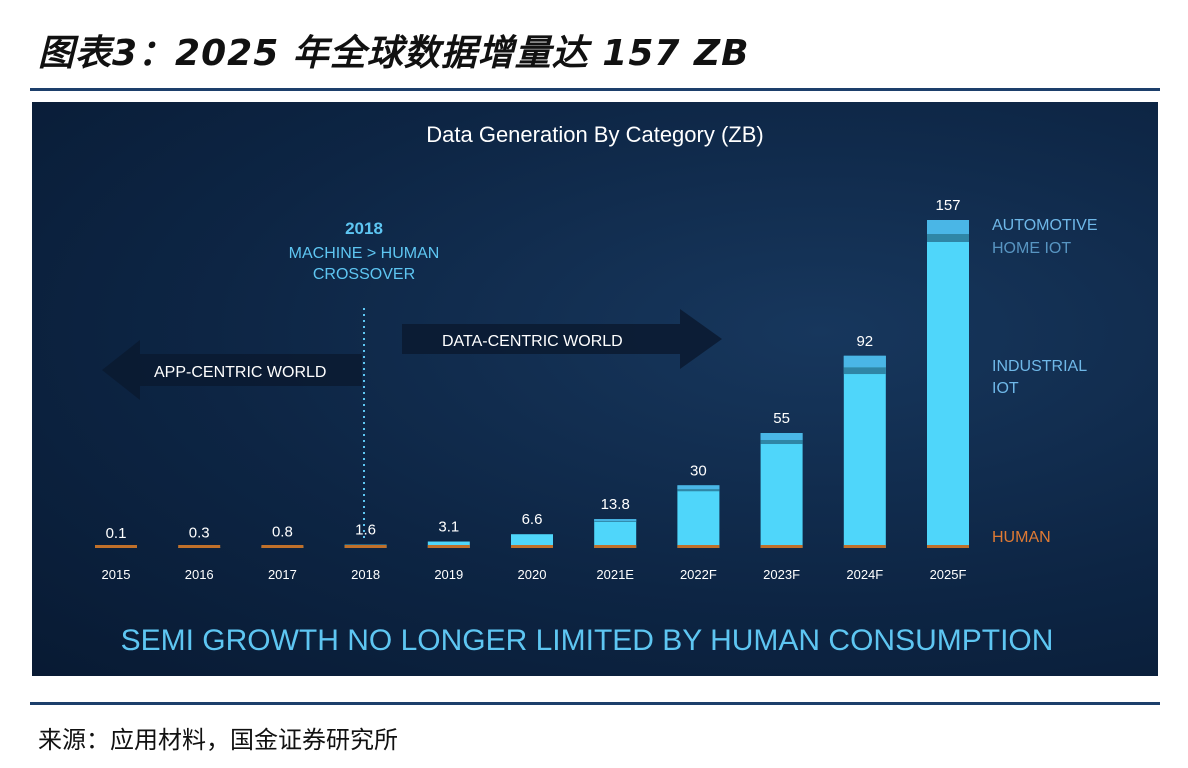  I want to click on legend-home-iot: HOME IOT, so click(1031, 248).